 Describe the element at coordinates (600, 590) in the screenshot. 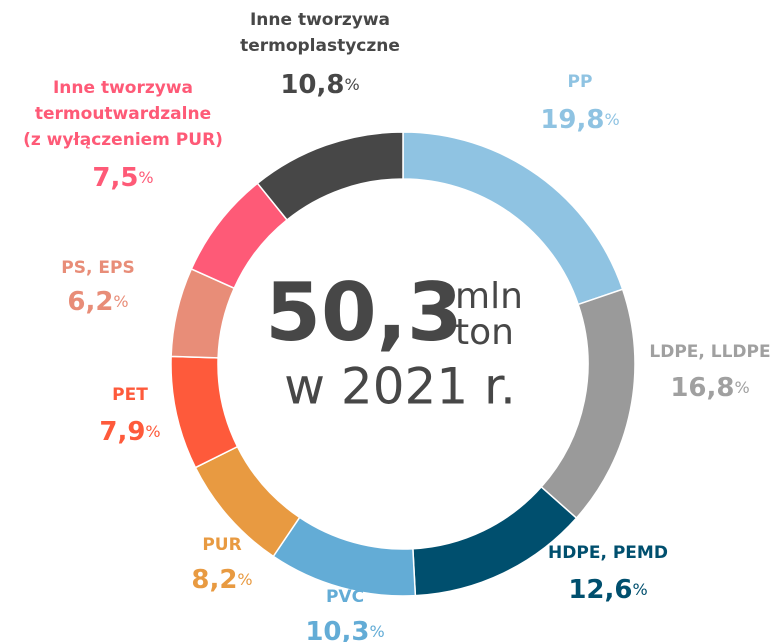

I see `value-number: 12,6` at that location.